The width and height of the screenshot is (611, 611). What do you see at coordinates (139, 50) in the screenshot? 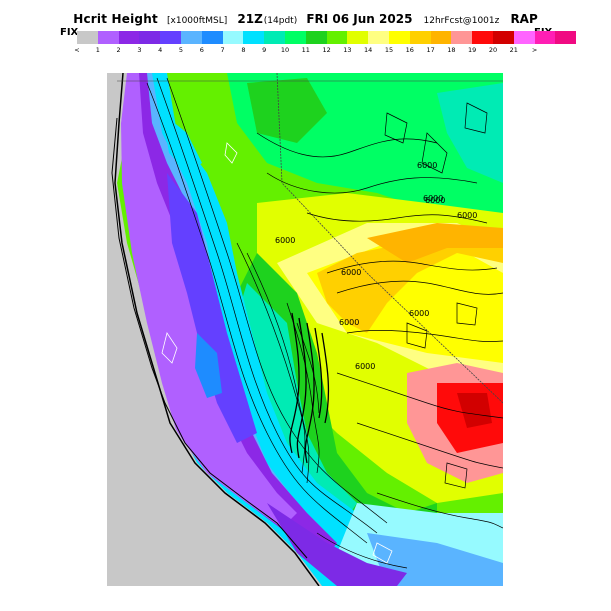
I see `color-scale-tick-label: 3` at bounding box center [139, 50].